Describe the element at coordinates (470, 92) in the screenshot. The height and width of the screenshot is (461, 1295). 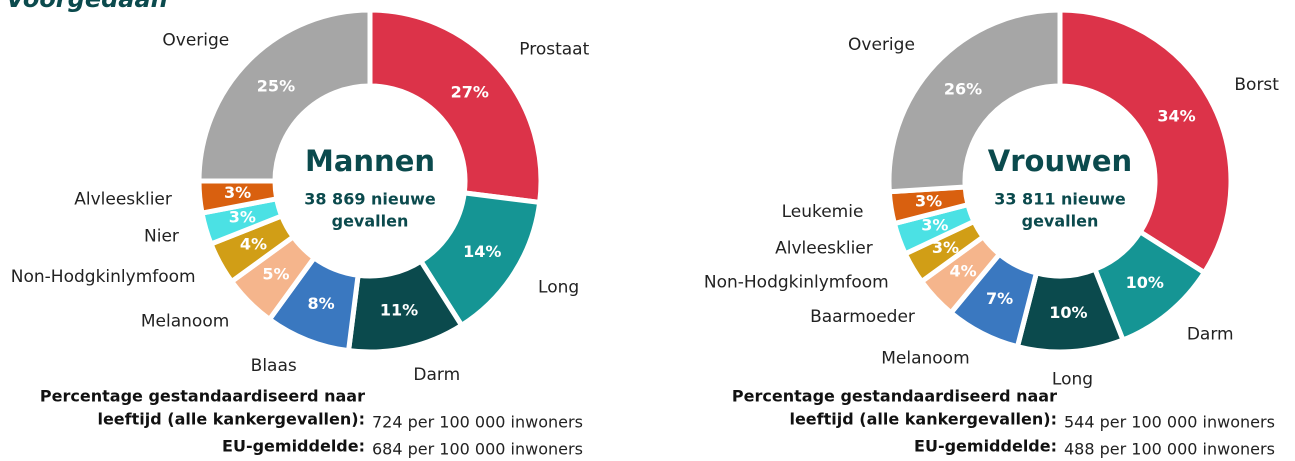
I see `slice-value-label: 27%` at that location.